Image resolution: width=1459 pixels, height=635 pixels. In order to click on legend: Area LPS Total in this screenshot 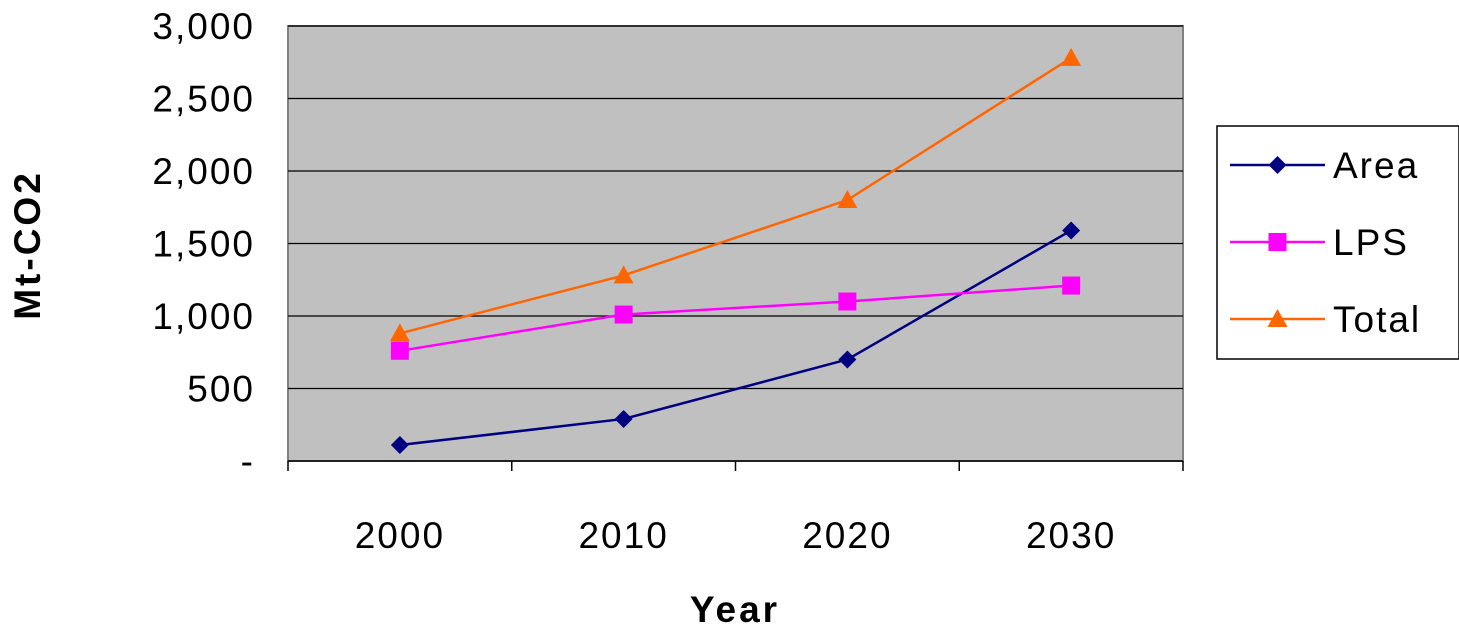, I will do `click(1337, 242)`.